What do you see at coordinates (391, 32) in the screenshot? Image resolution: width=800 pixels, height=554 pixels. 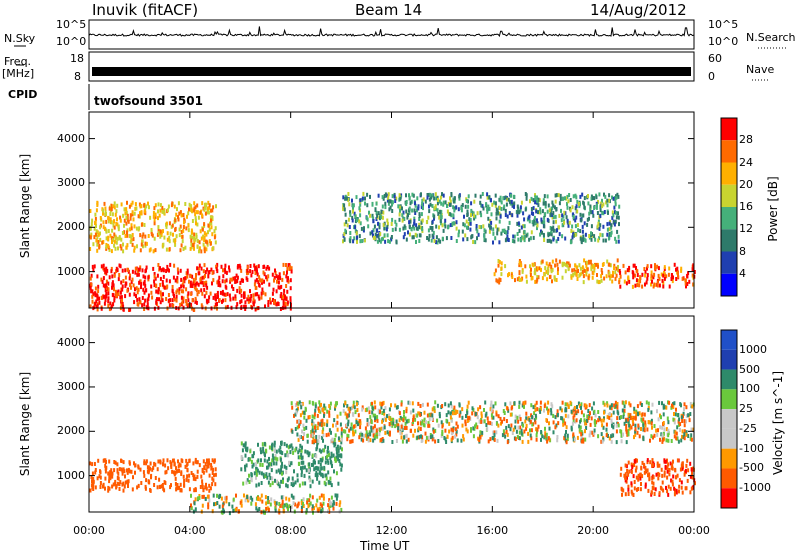 I see `noise-trace` at bounding box center [391, 32].